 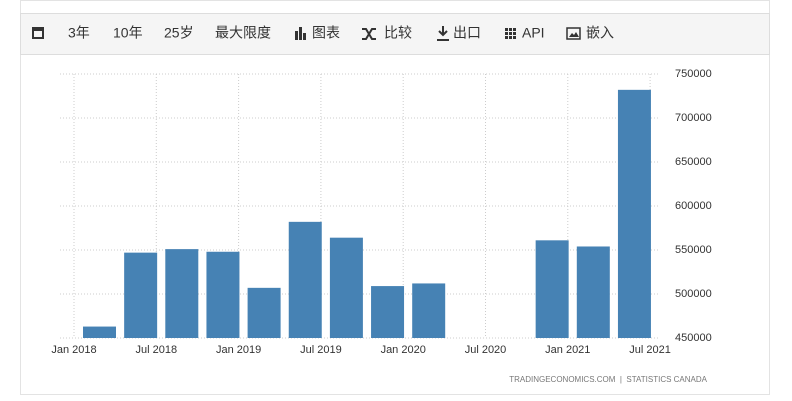 I want to click on y-tick-label: 550000, so click(x=693, y=250).